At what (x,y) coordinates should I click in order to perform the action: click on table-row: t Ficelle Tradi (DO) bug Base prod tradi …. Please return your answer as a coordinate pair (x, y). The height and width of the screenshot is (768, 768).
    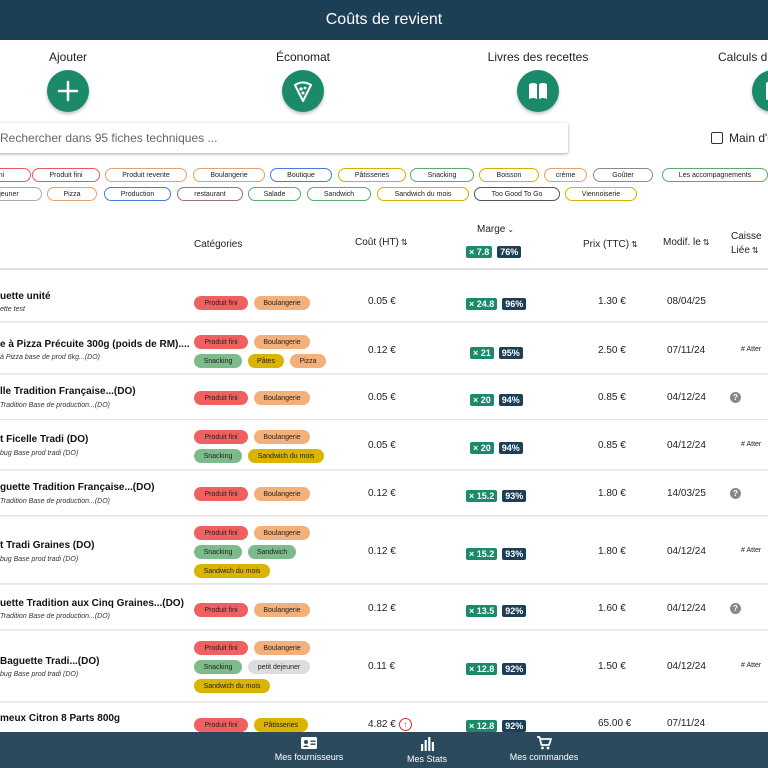
    Looking at the image, I should click on (384, 445).